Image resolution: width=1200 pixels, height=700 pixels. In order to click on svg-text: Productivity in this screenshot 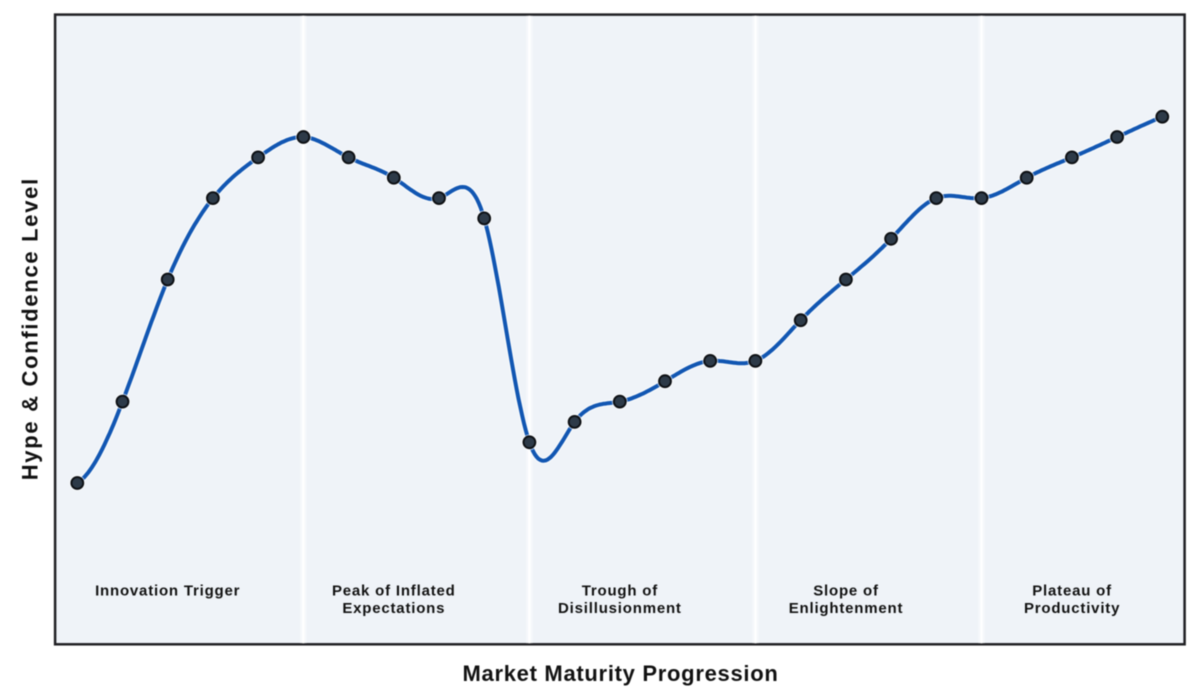, I will do `click(1072, 608)`.